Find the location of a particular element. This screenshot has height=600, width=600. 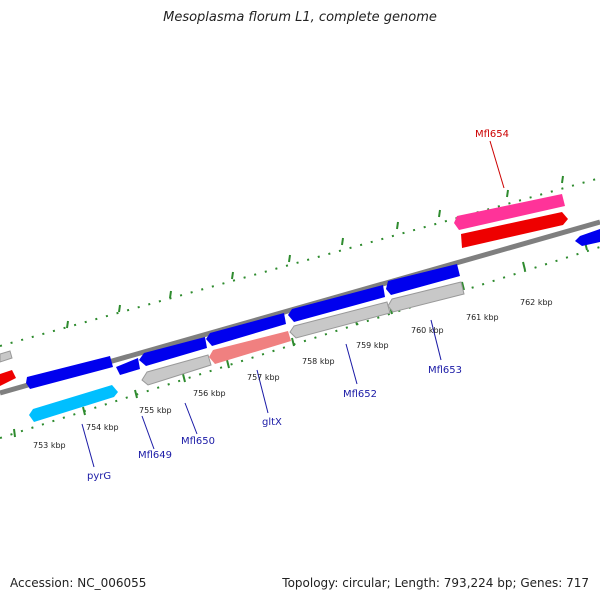

gene-label-mfl649: Mfl649 is located at coordinates (155, 455).